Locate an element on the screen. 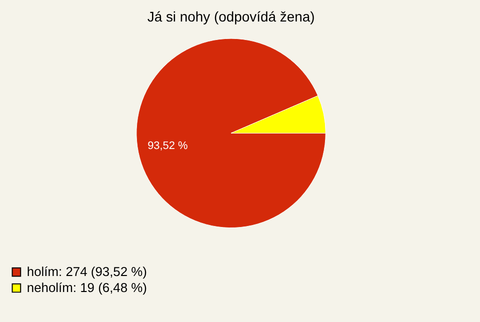 The width and height of the screenshot is (480, 322). chart-title: Já si nohy (odpovídá žena) is located at coordinates (231, 16).